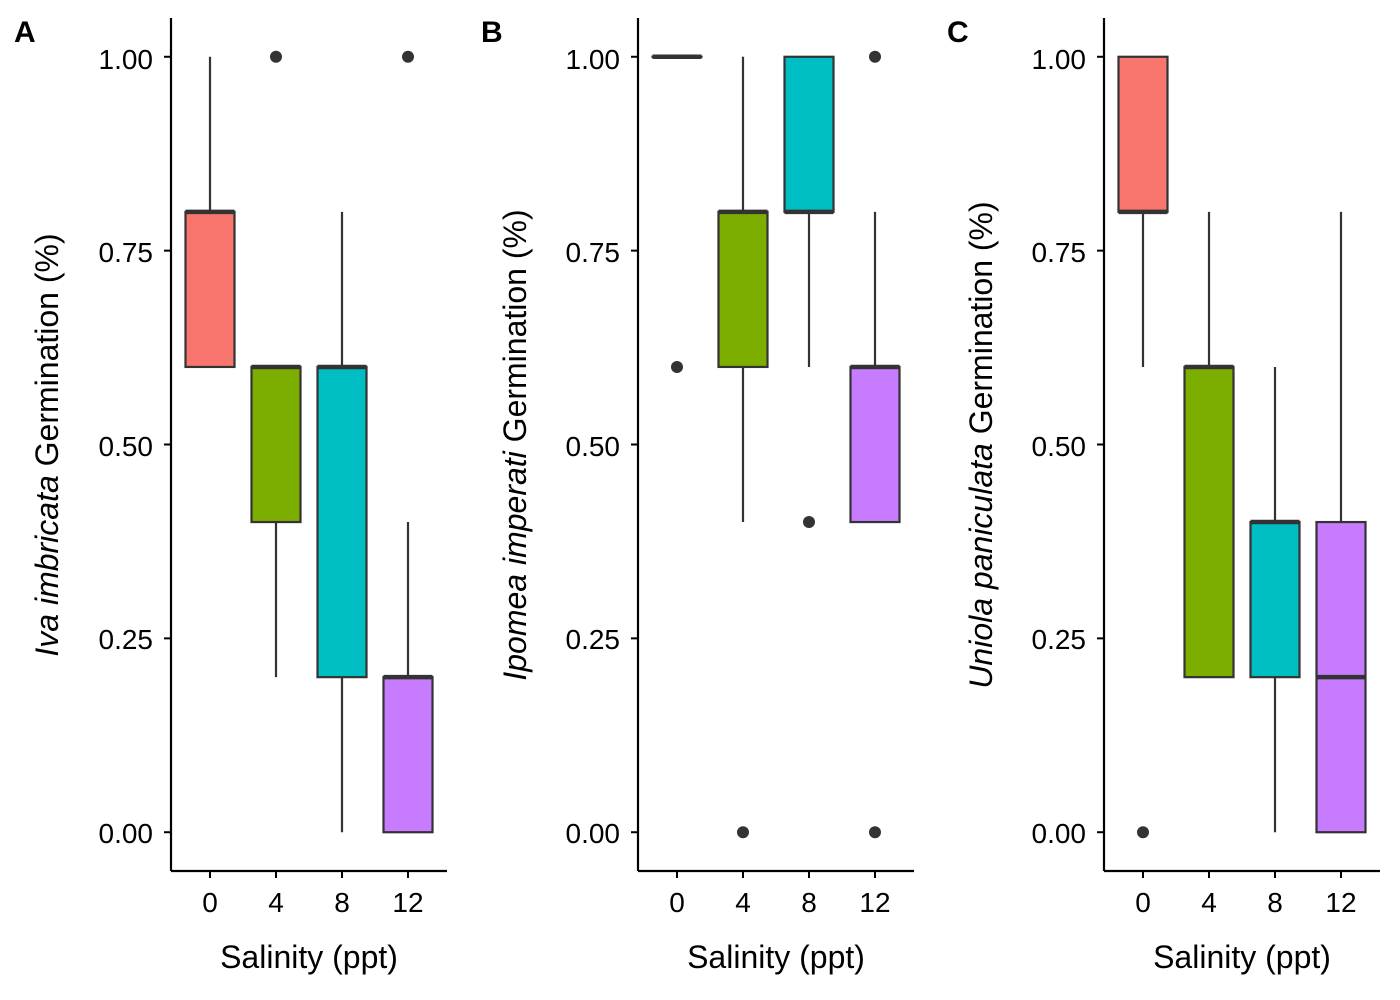  What do you see at coordinates (492, 32) in the screenshot?
I see `panel-label: B` at bounding box center [492, 32].